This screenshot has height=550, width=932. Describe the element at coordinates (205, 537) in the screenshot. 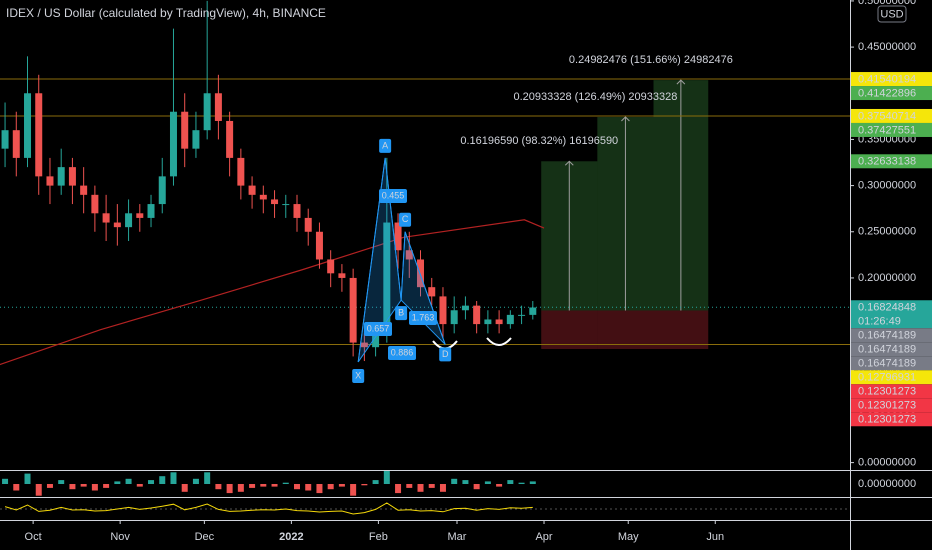

I see `x-tick-label: Dec` at that location.